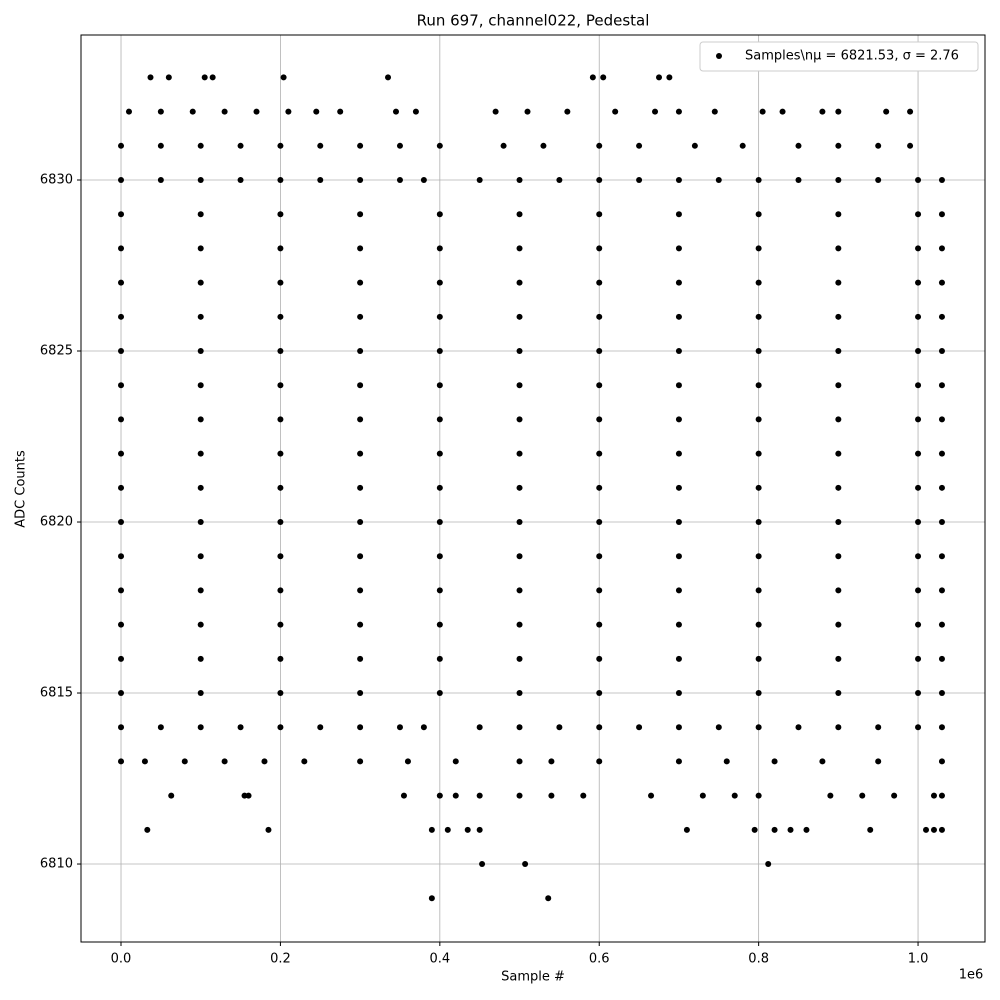  What do you see at coordinates (280, 959) in the screenshot?
I see `x-tick-label: 0.2` at bounding box center [280, 959].